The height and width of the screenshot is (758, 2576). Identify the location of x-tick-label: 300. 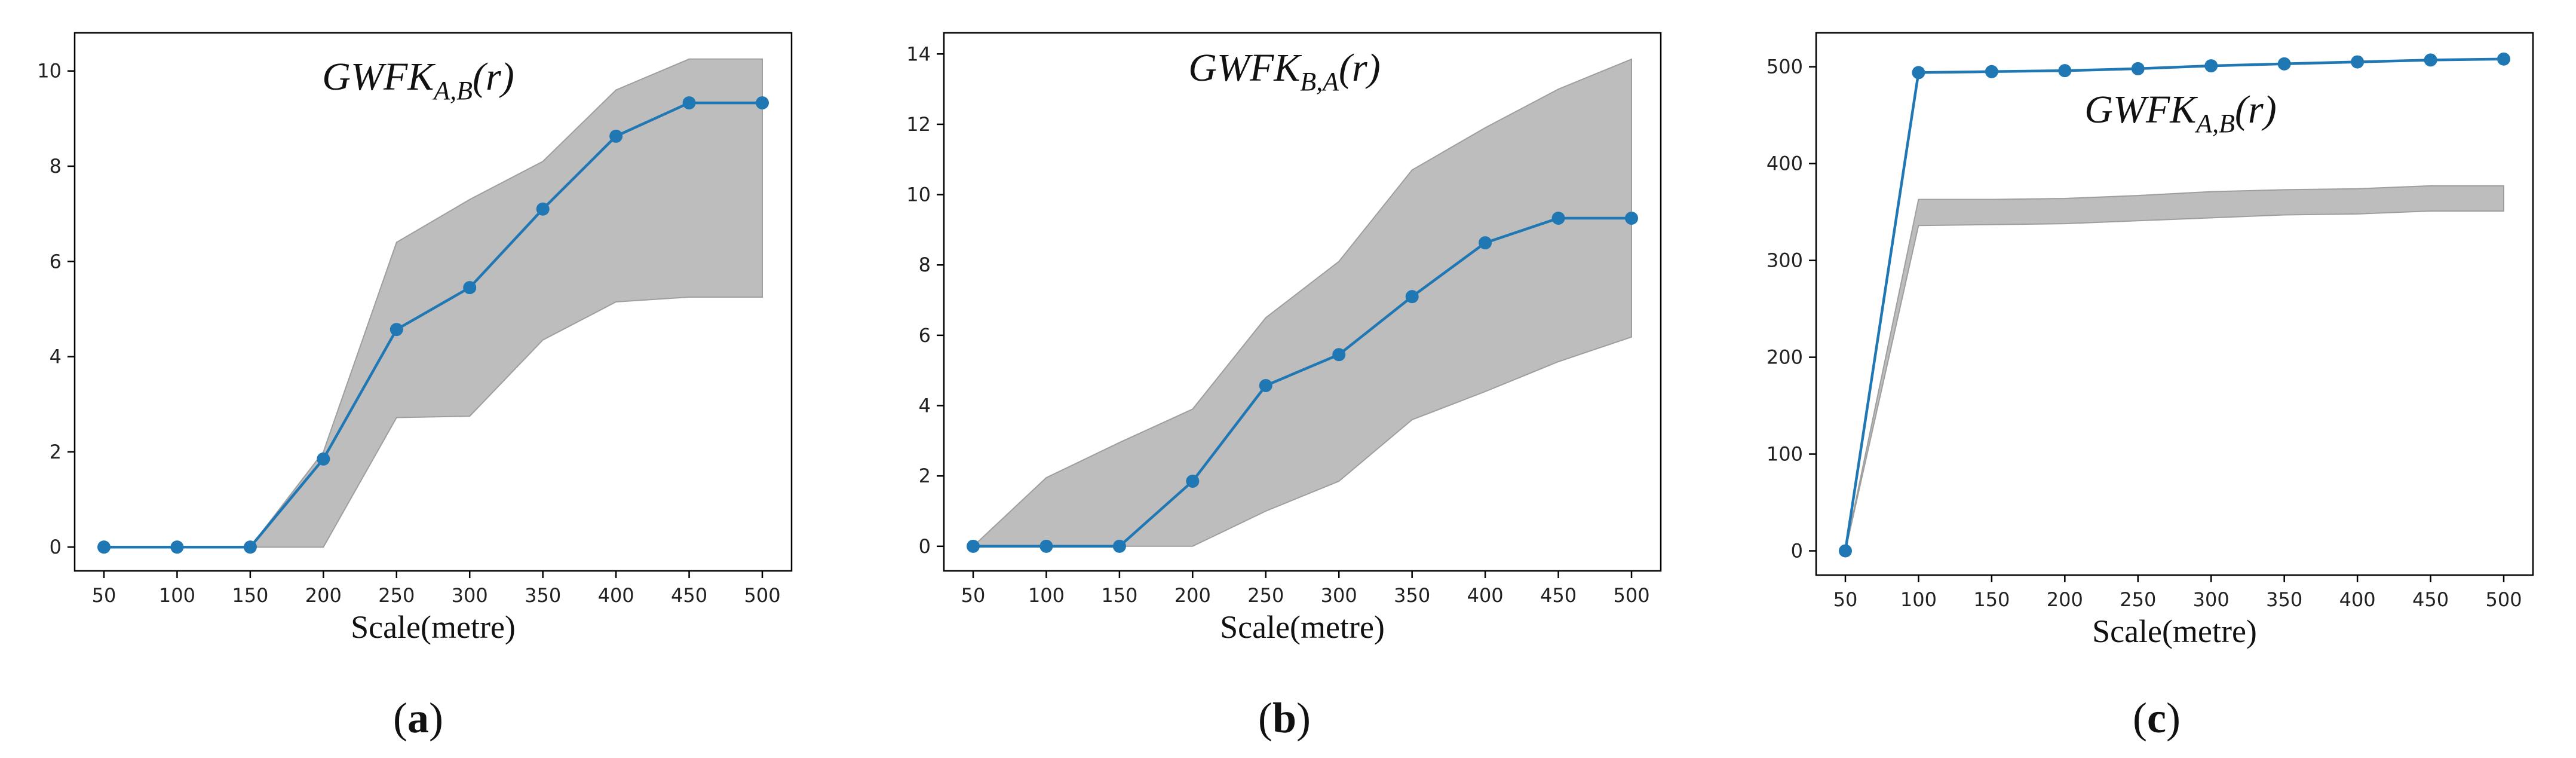
(2211, 599).